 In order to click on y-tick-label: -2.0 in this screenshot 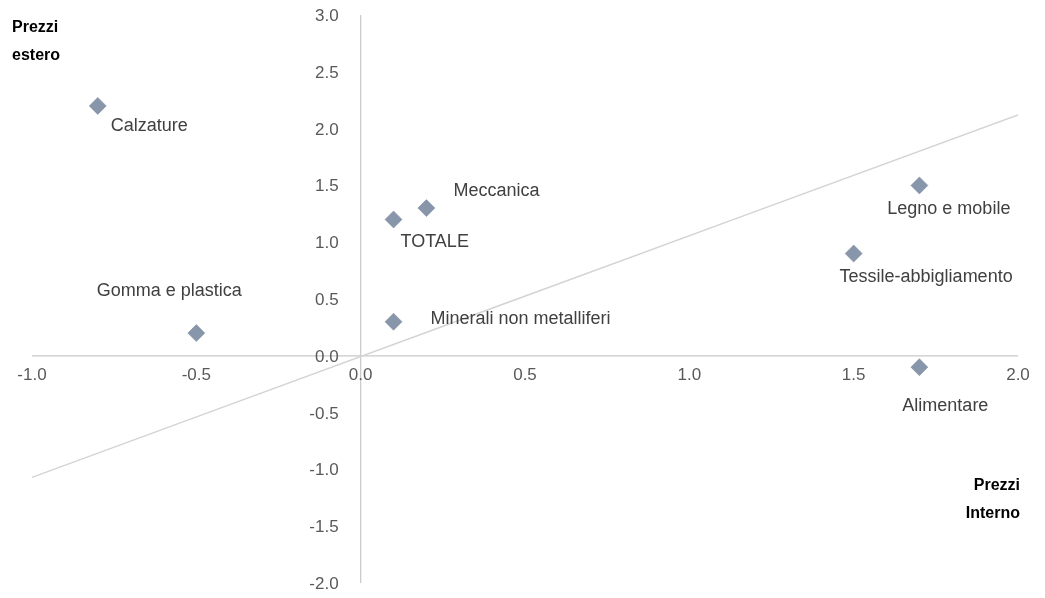, I will do `click(324, 583)`.